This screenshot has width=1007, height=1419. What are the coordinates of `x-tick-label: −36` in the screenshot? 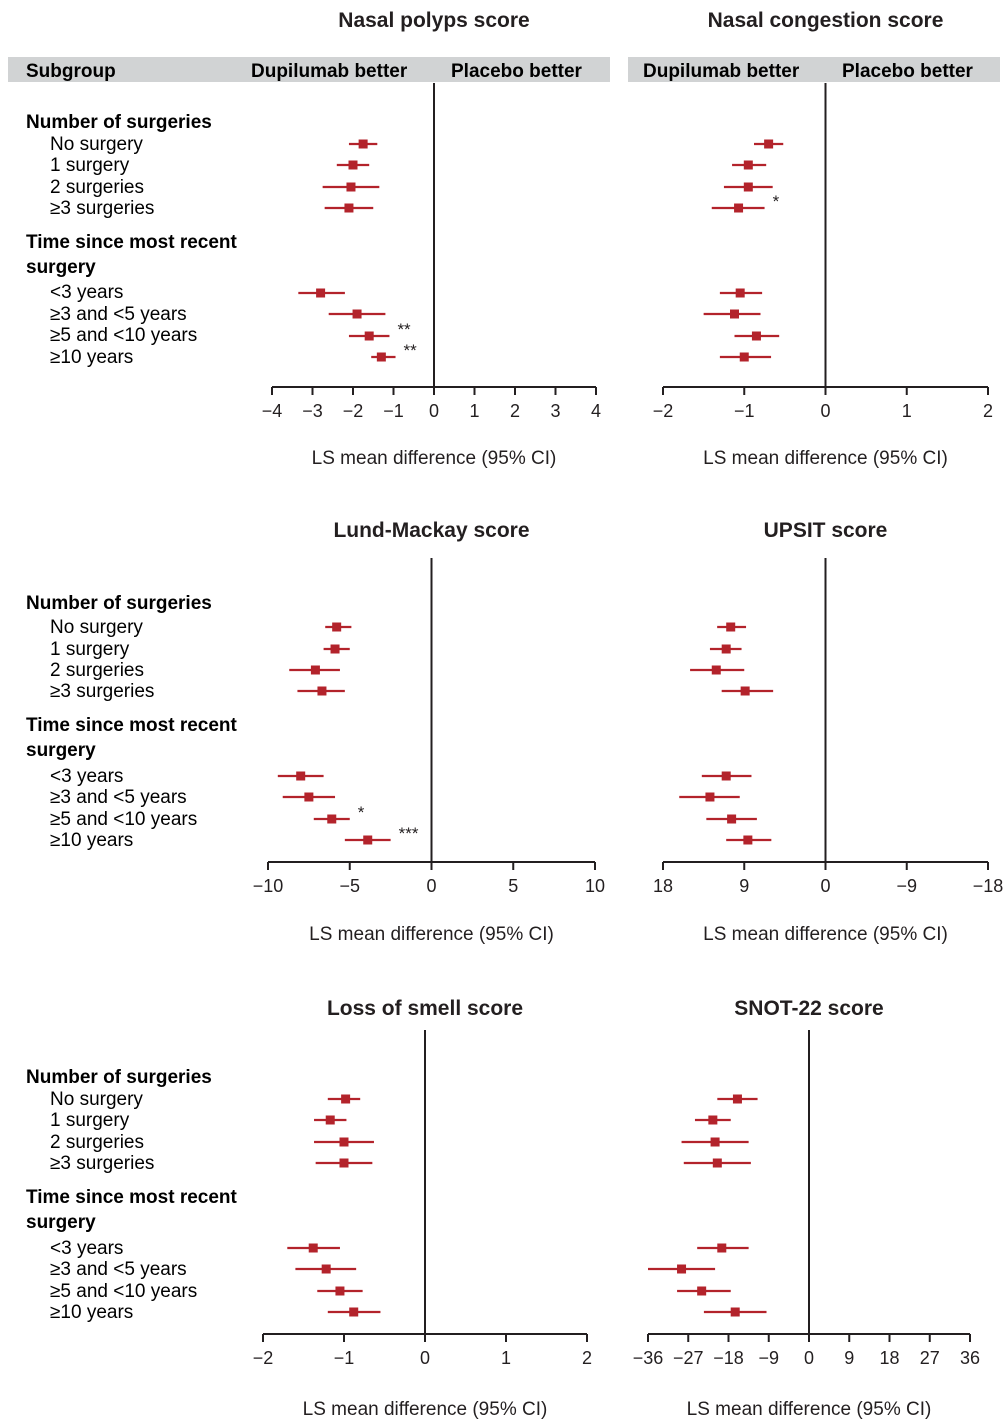 It's located at (648, 1358).